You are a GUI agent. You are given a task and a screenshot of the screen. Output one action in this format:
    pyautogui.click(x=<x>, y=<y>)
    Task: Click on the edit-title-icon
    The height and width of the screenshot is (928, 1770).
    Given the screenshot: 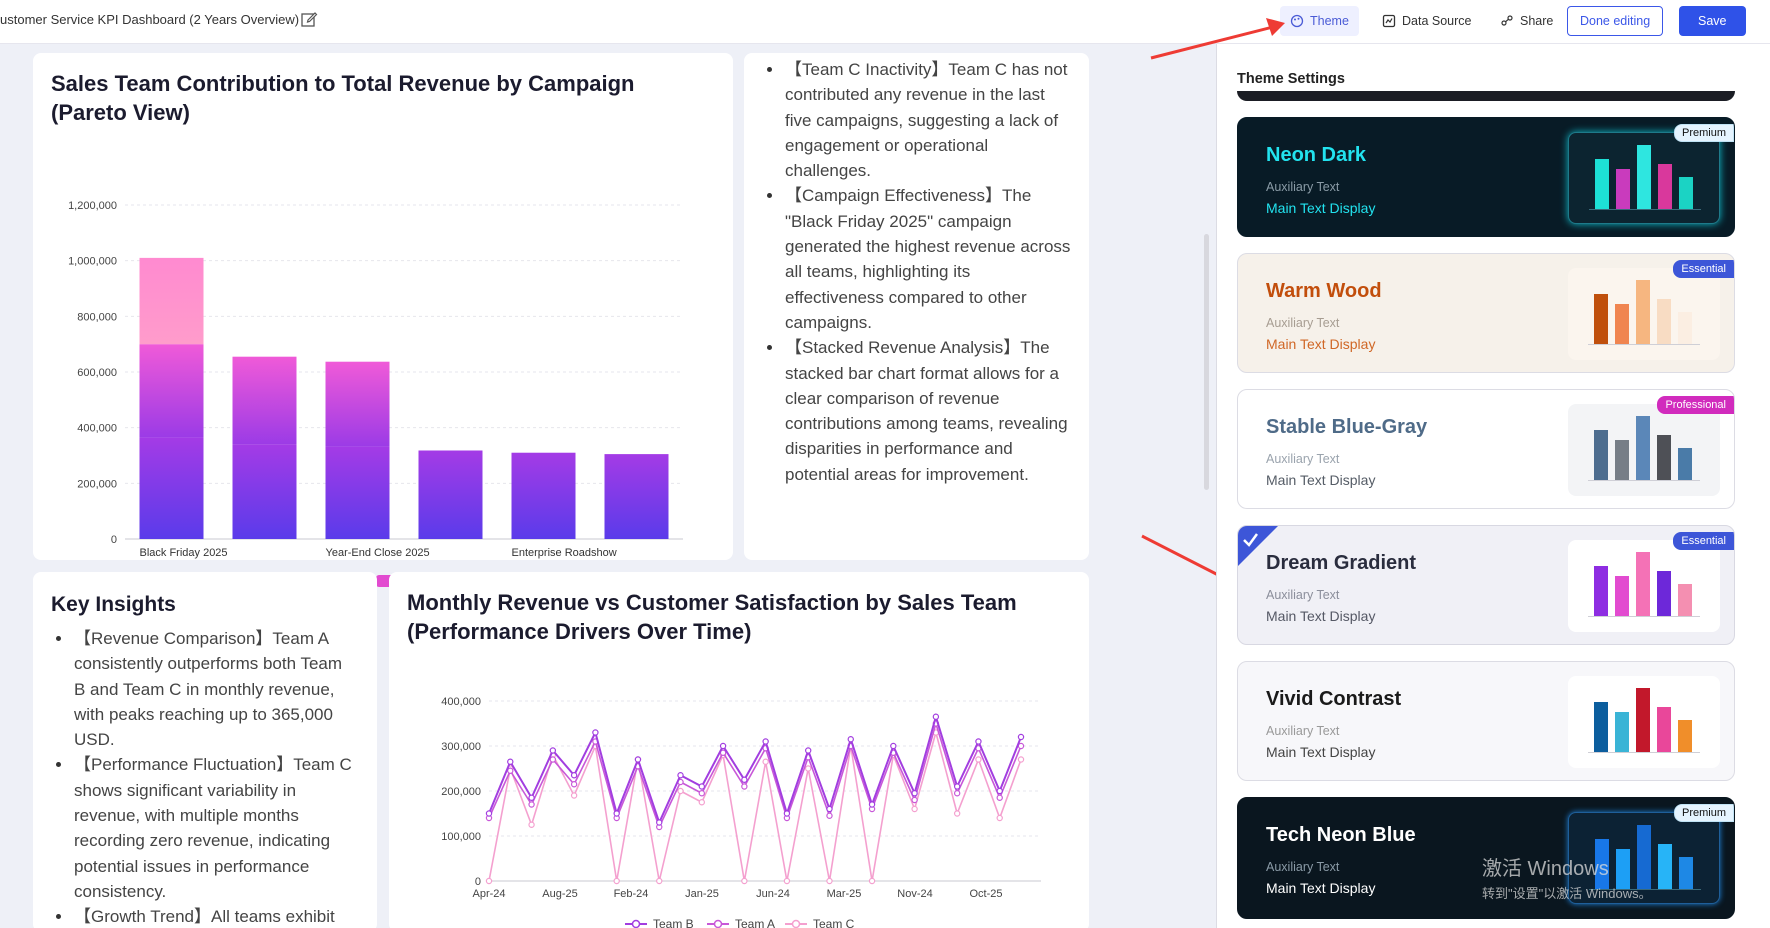 What is the action you would take?
    pyautogui.click(x=309, y=19)
    